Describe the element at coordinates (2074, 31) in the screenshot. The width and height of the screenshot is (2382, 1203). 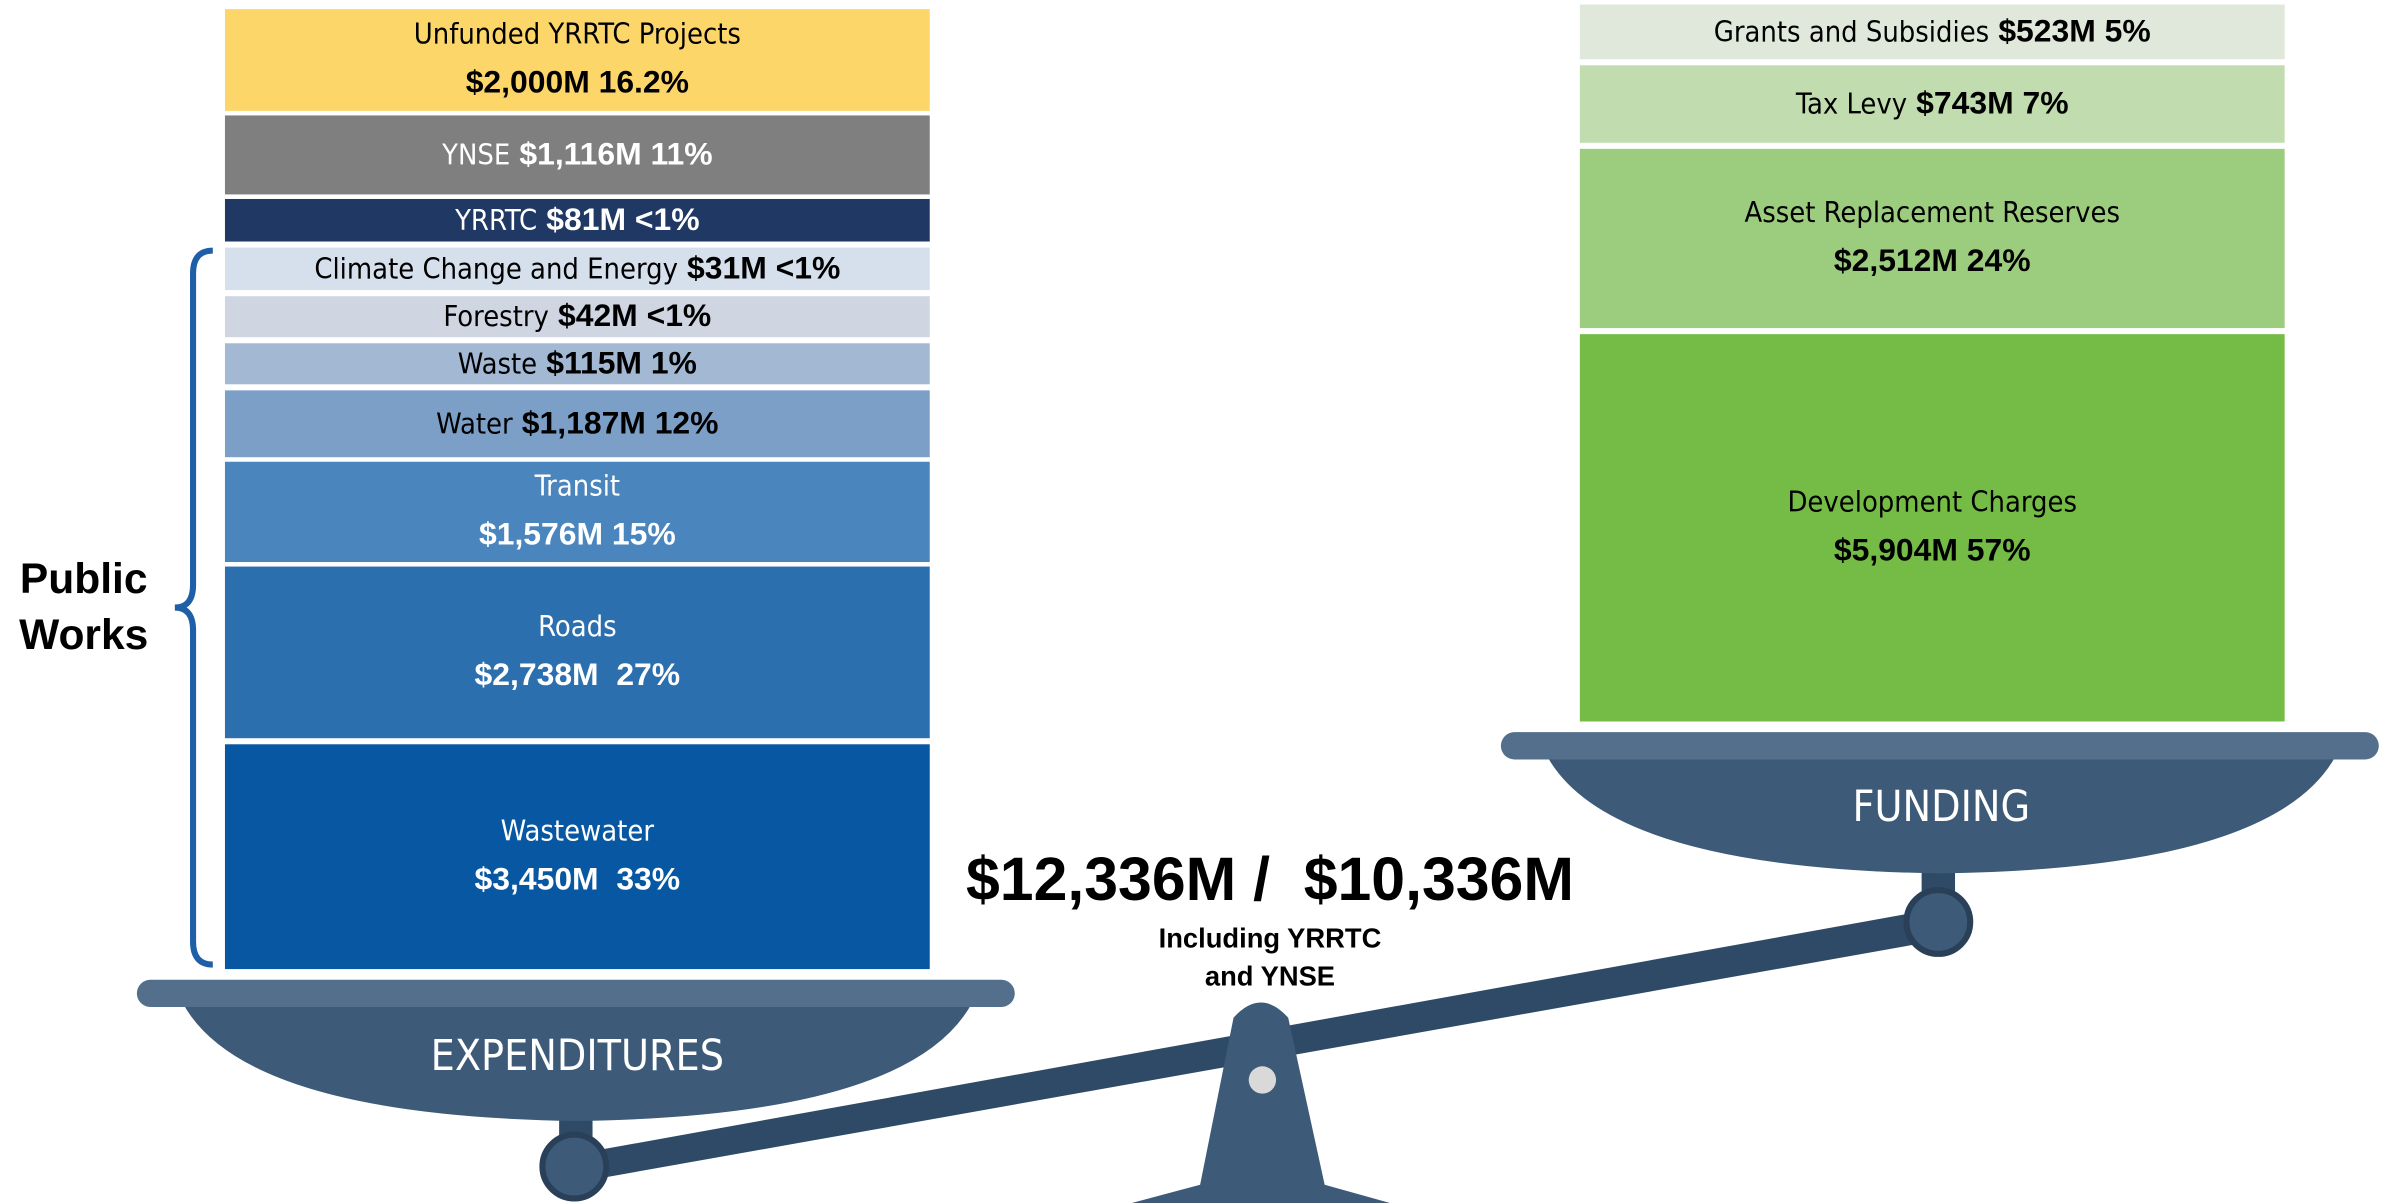
I see `block-amount: $523M 5%` at that location.